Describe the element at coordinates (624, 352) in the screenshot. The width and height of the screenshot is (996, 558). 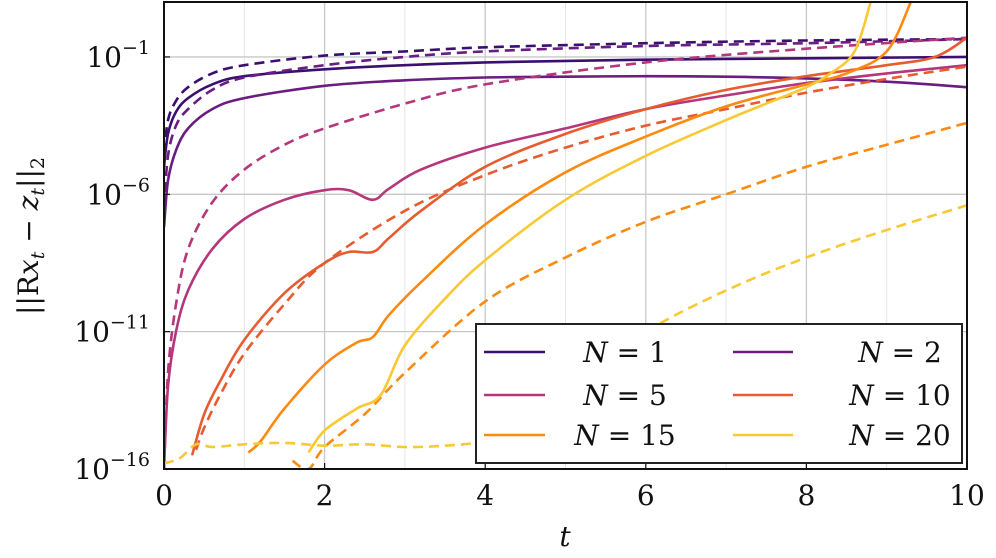
I see `legend-label: N = 1` at that location.